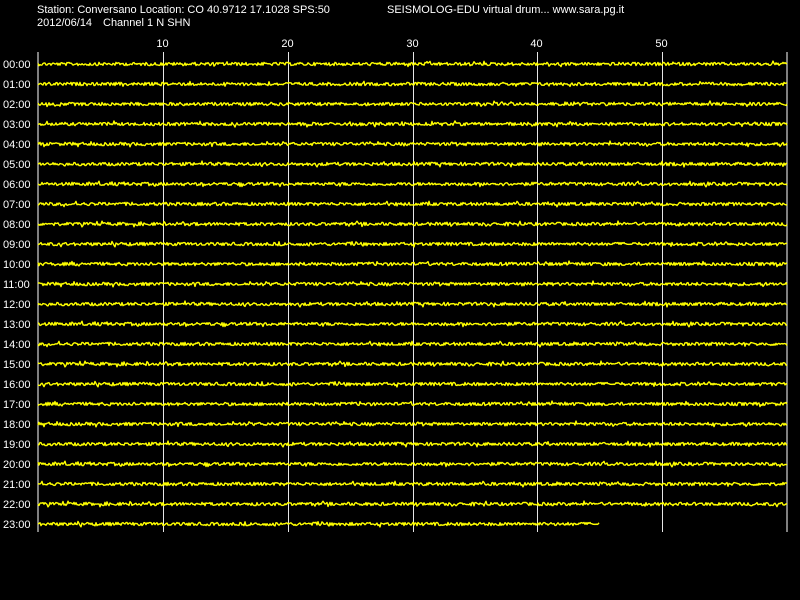  Describe the element at coordinates (17, 65) in the screenshot. I see `hour-label: 00:00` at that location.